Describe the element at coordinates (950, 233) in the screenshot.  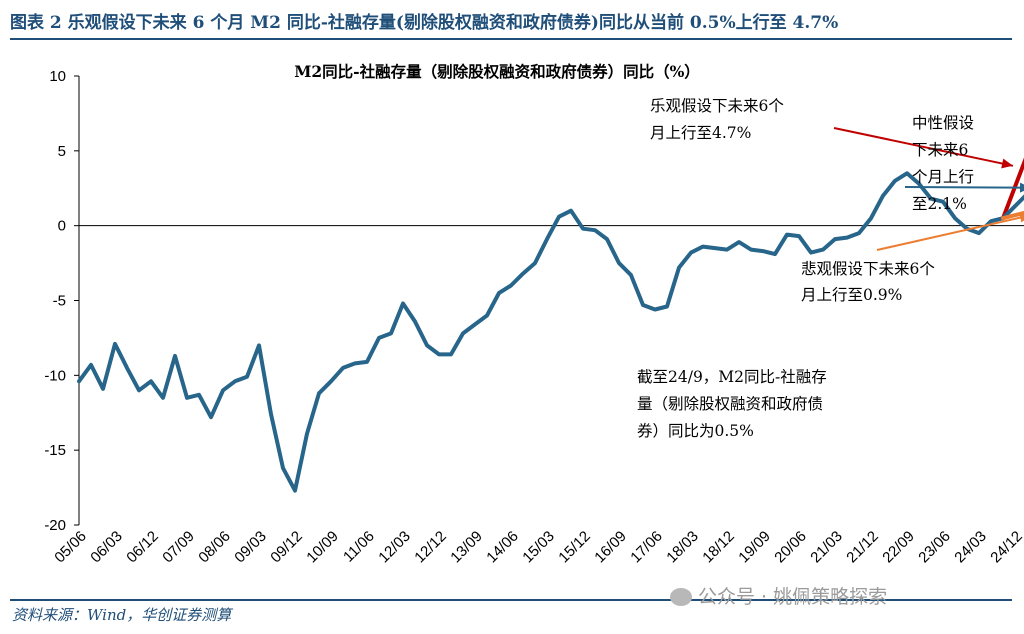
I see `pessimistic-arrow-shaft` at that location.